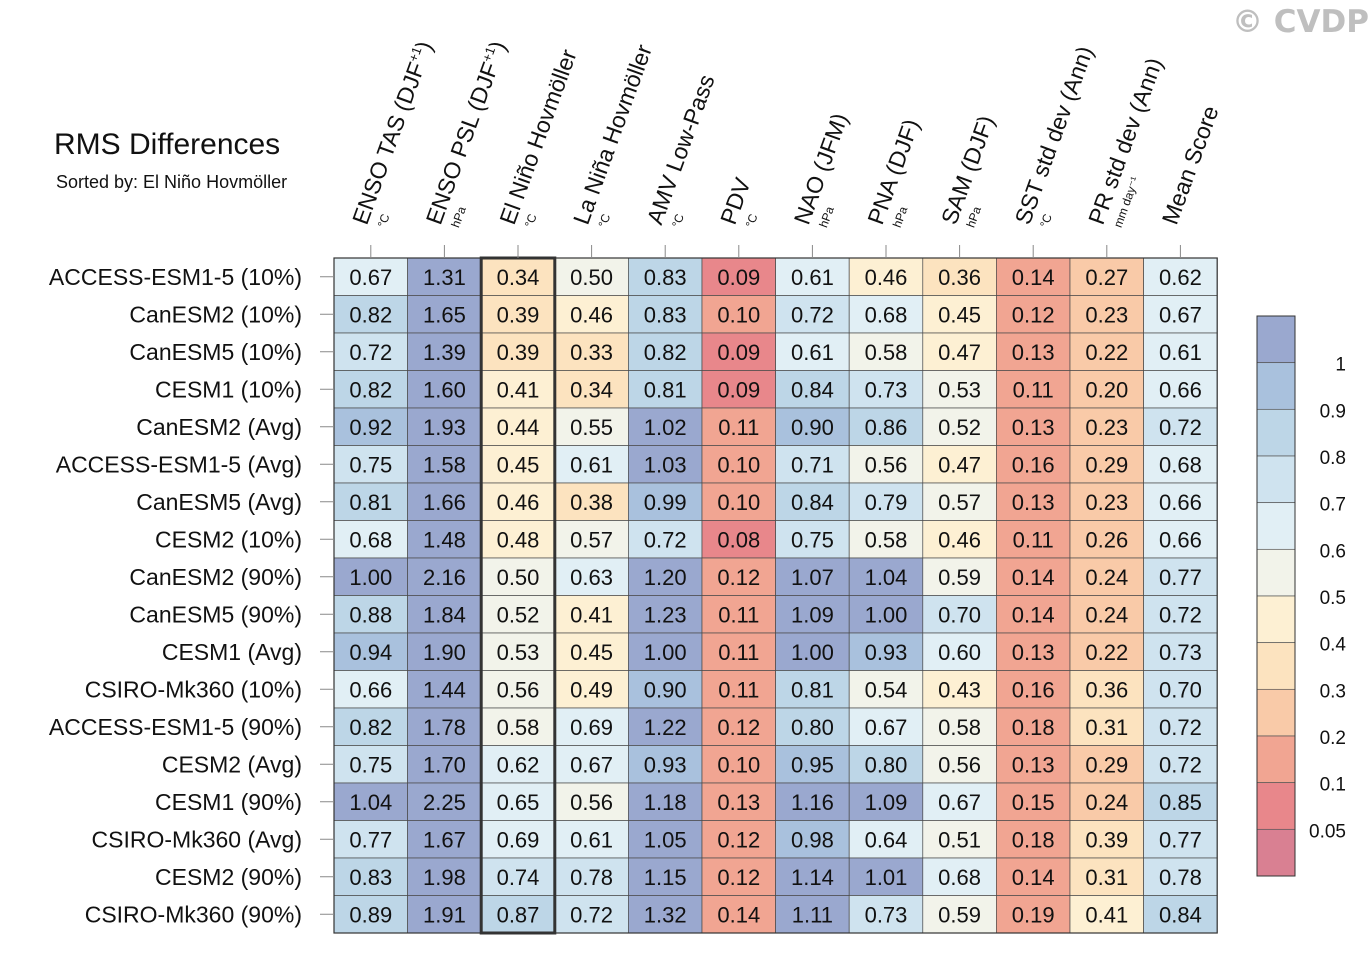 The height and width of the screenshot is (954, 1370). Describe the element at coordinates (812, 464) in the screenshot. I see `cell-value-label: 0.71` at that location.